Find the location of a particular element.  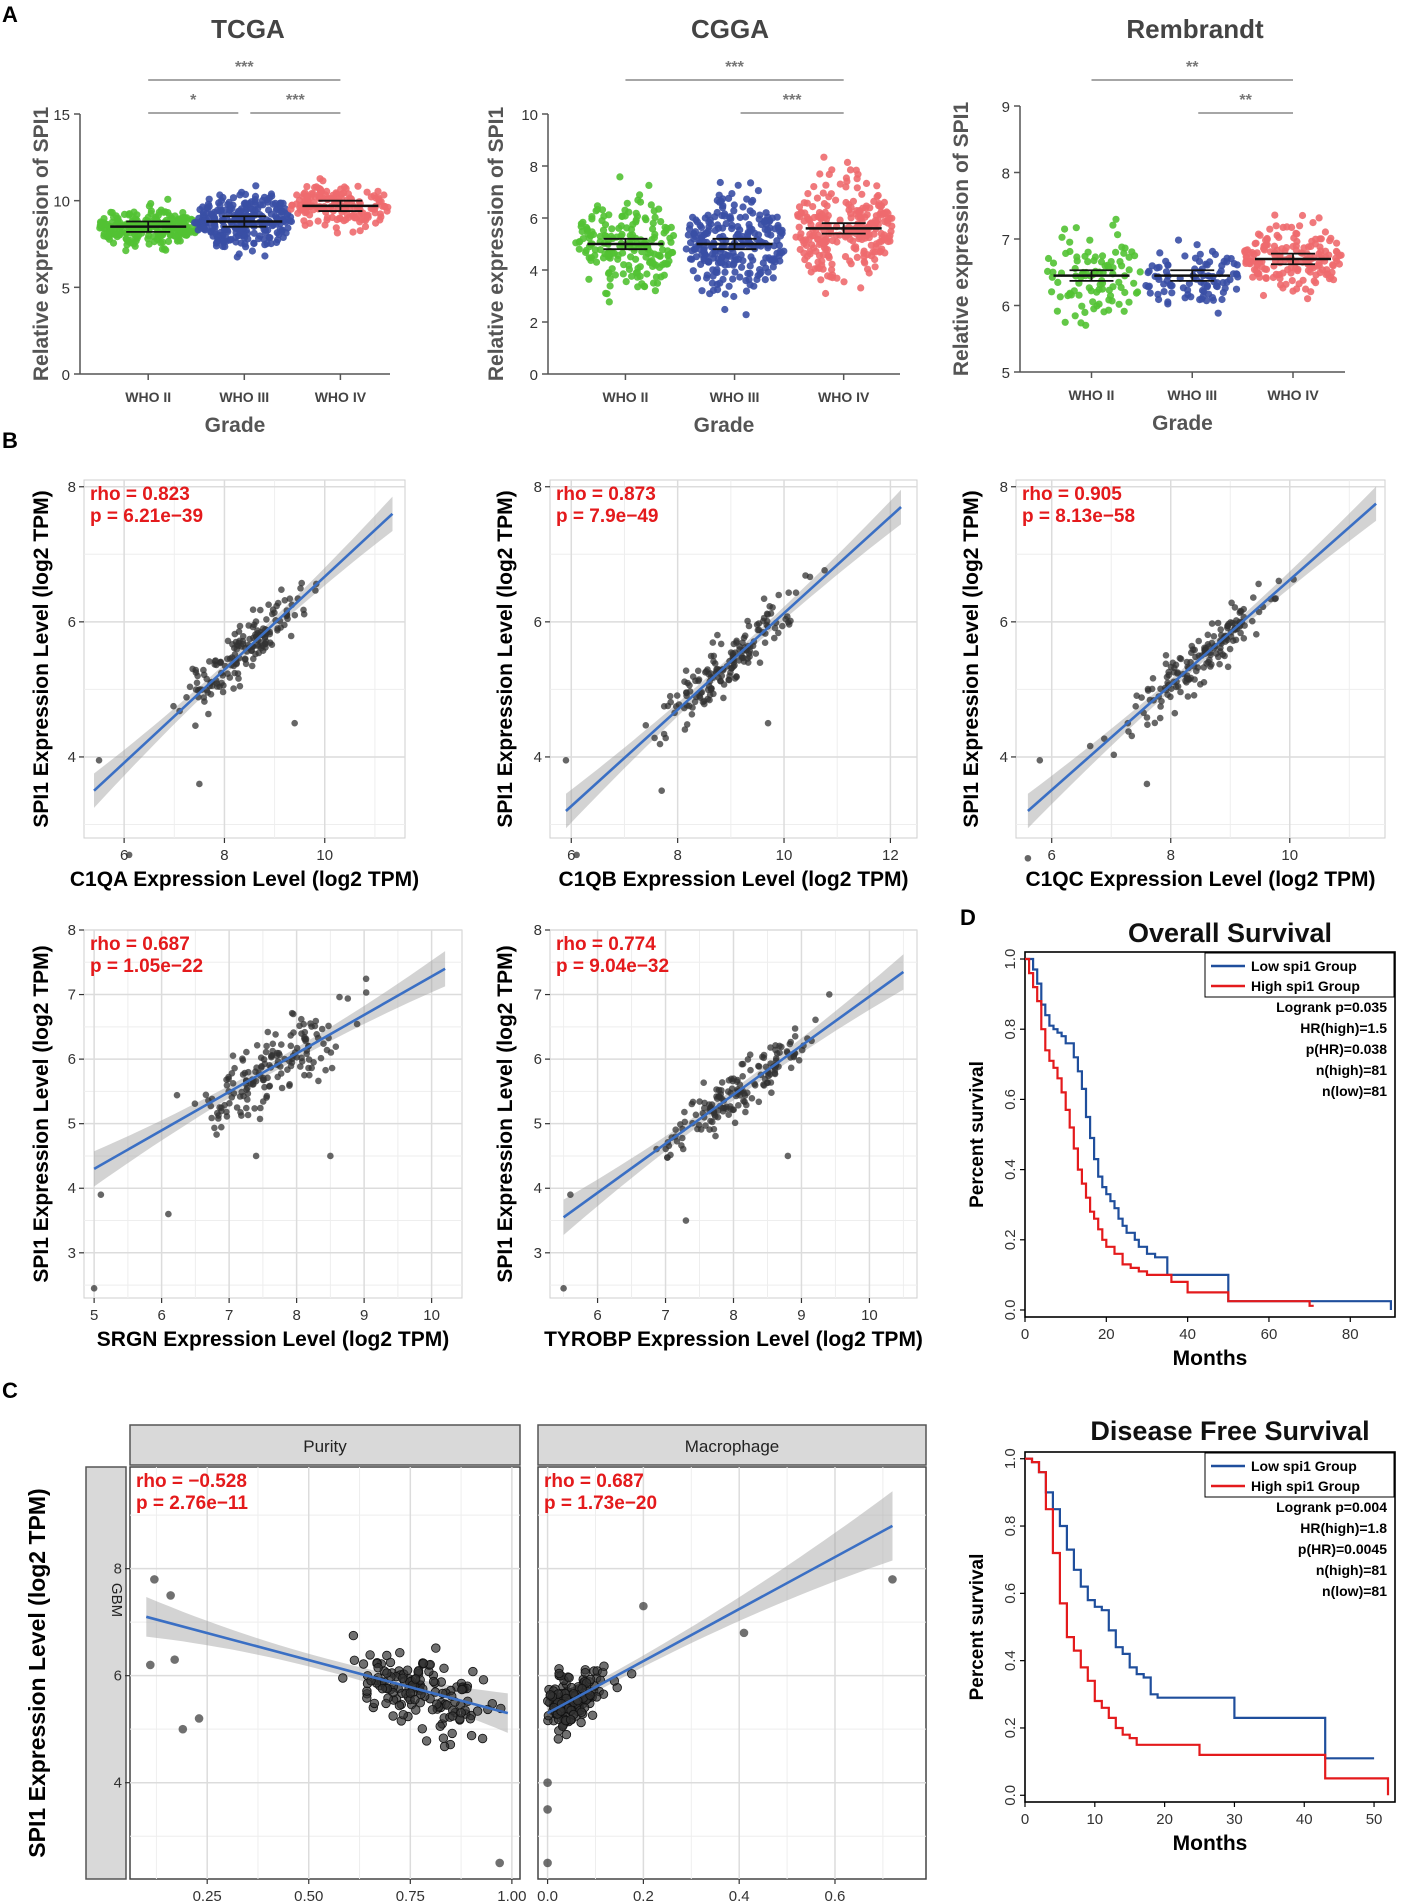

y-tick-label: 0.6 is located at coordinates (1010, 1099).